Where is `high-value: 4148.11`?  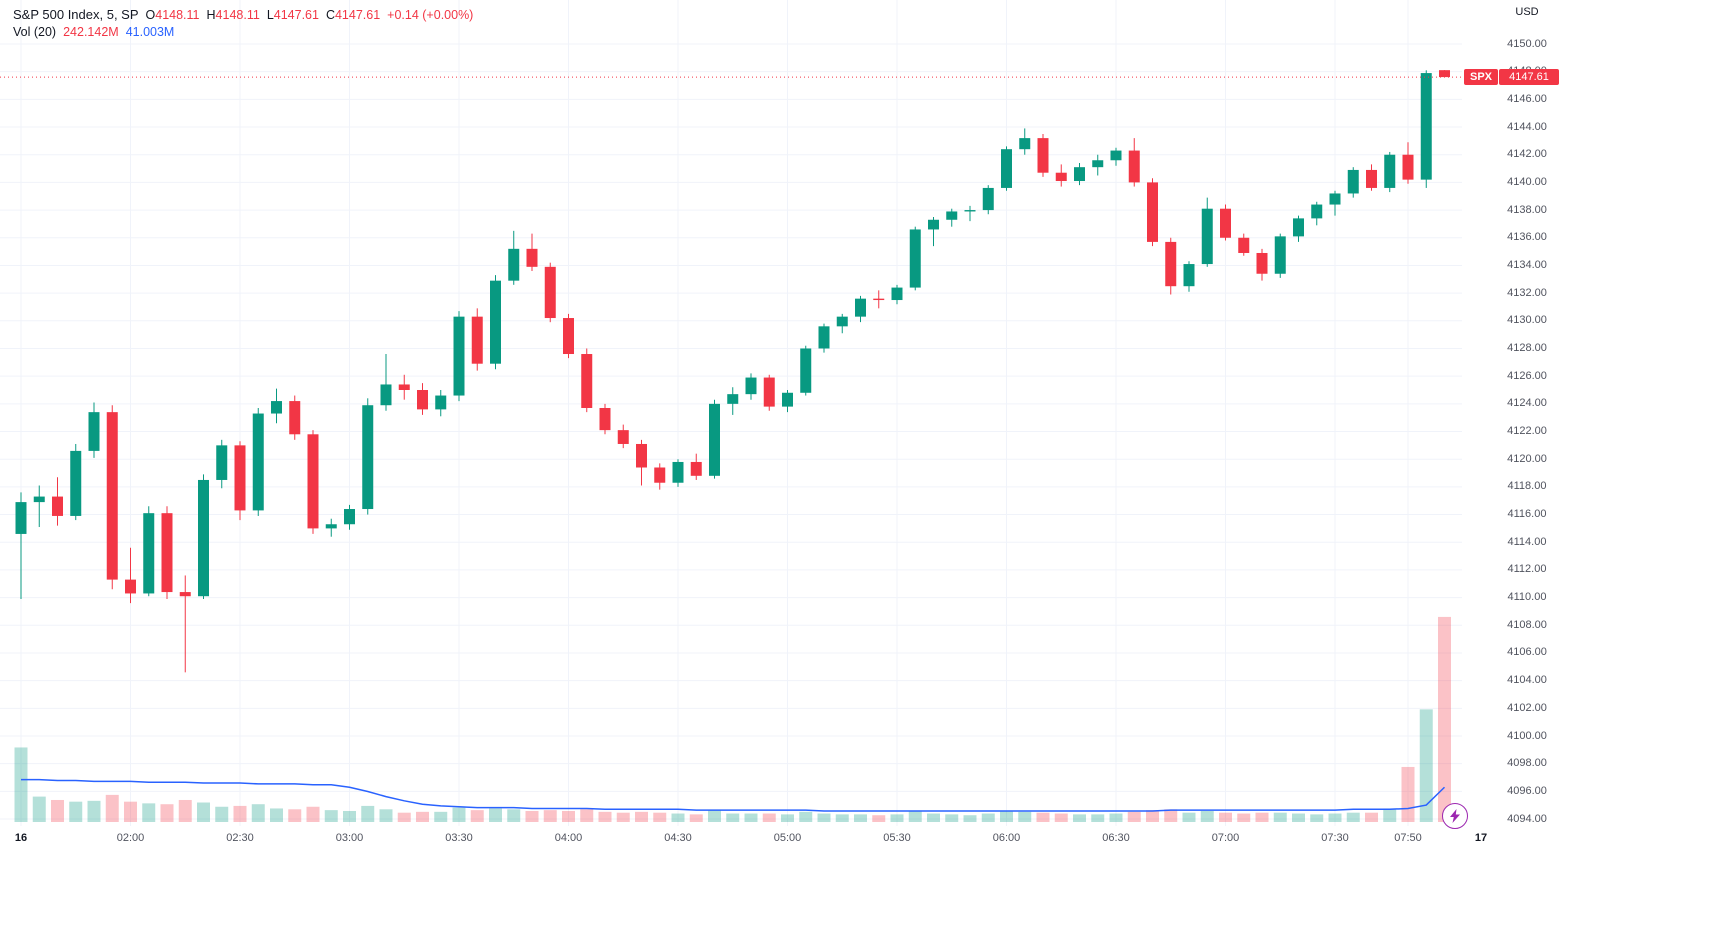
high-value: 4148.11 is located at coordinates (237, 14).